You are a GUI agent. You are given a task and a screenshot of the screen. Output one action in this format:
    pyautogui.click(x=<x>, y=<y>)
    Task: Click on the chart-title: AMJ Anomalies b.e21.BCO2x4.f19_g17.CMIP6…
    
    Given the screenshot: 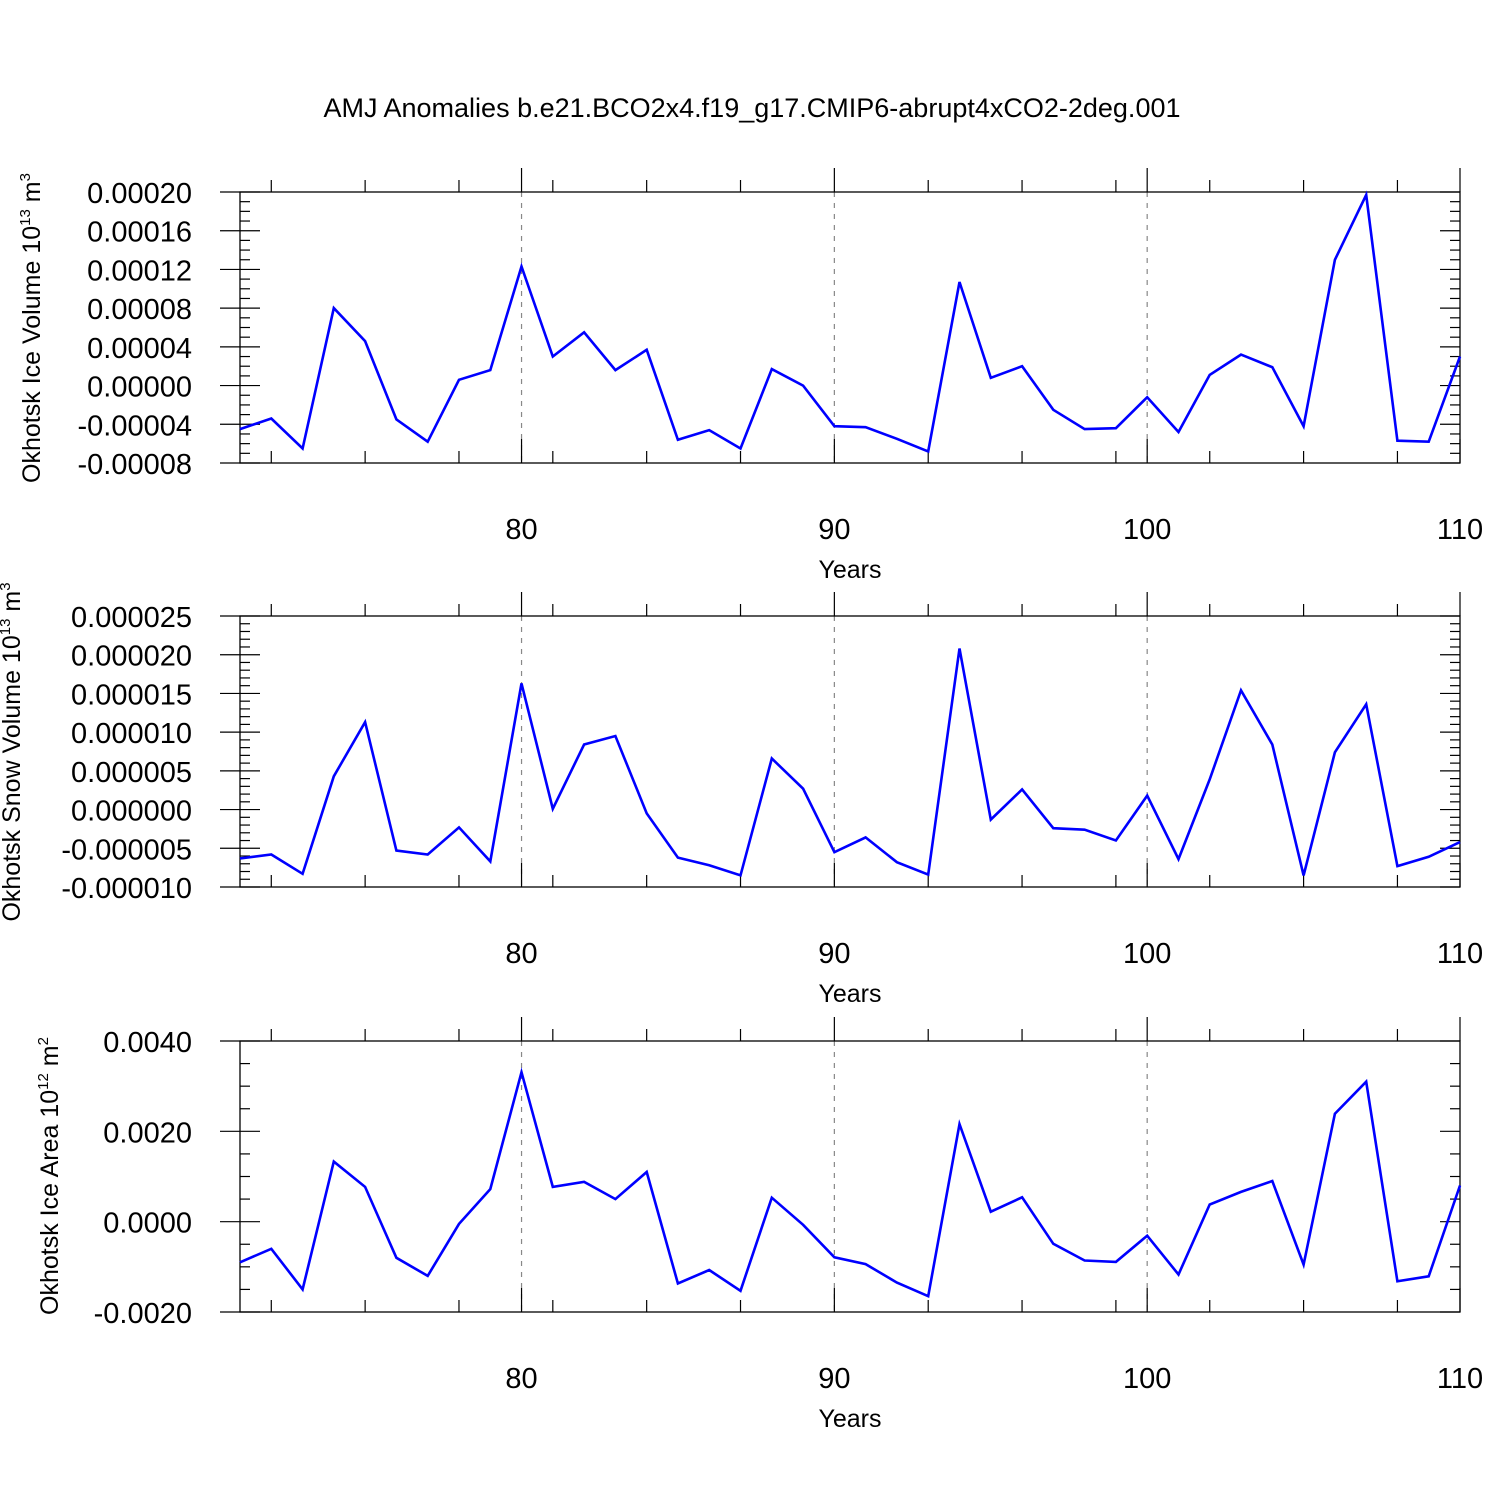 What is the action you would take?
    pyautogui.click(x=752, y=108)
    